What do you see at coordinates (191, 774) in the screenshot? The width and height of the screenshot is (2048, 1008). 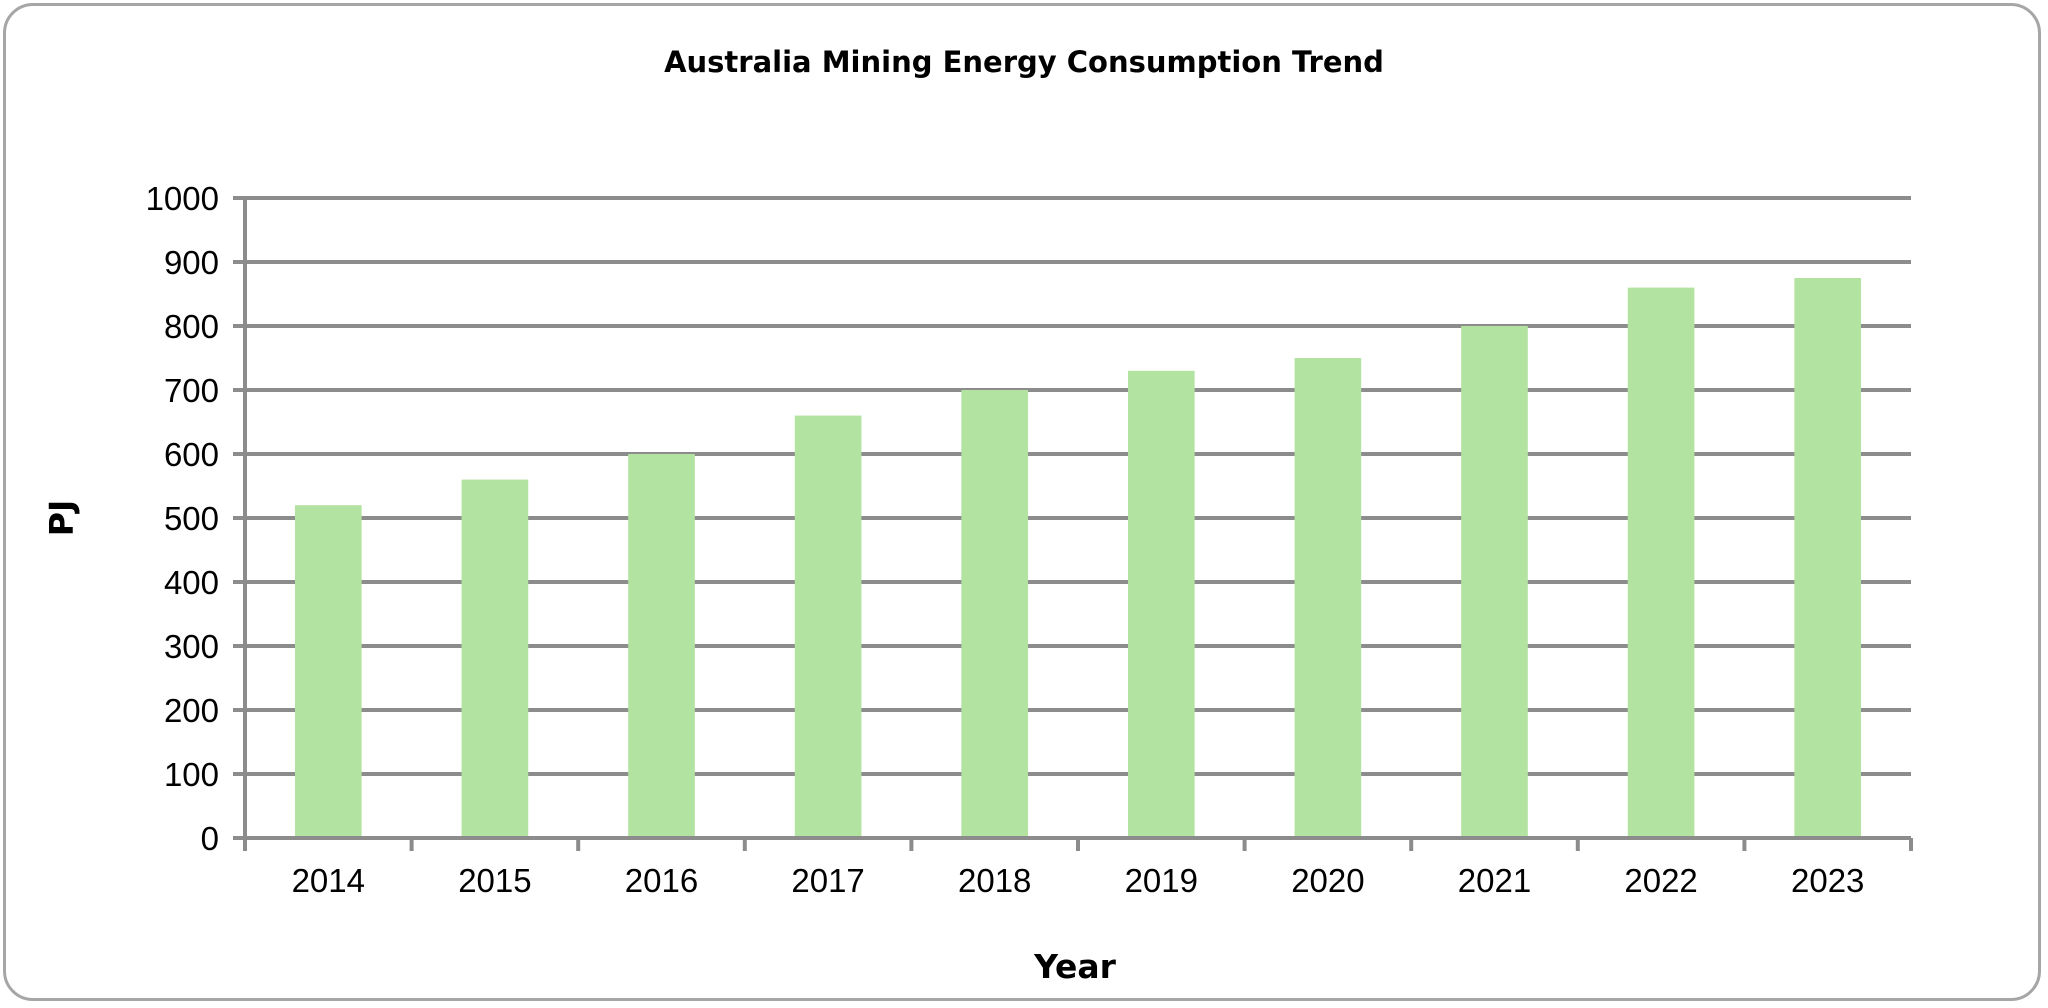 I see `y-tick-label: 100` at bounding box center [191, 774].